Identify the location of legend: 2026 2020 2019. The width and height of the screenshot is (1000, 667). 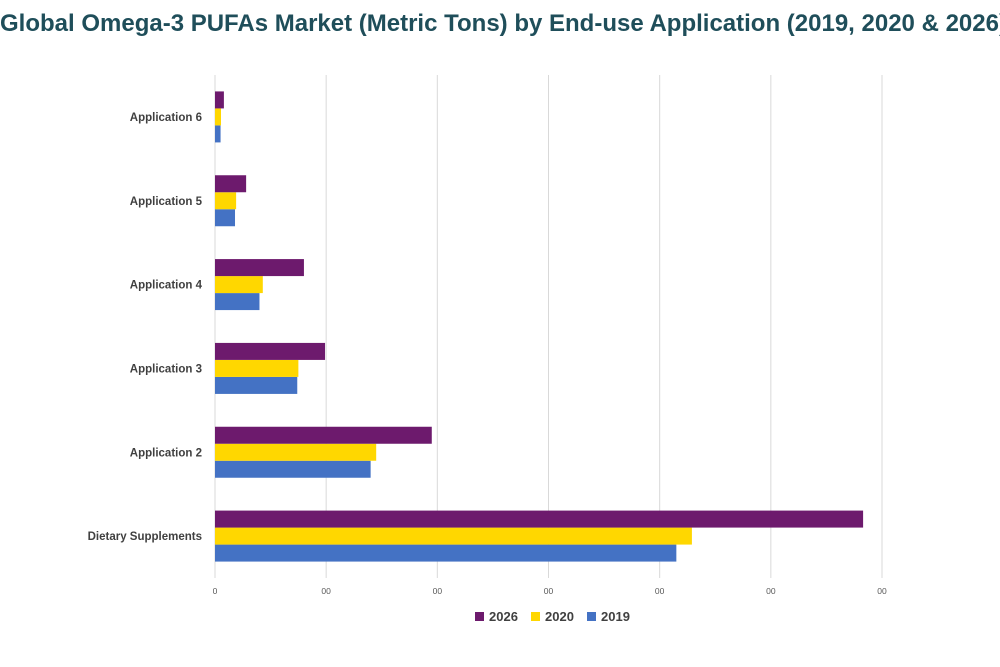
(552, 616).